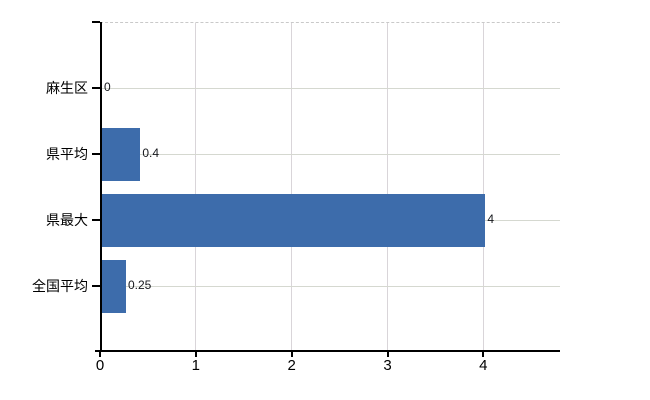 This screenshot has height=400, width=650. Describe the element at coordinates (67, 220) in the screenshot. I see `category-label: 県最大` at that location.